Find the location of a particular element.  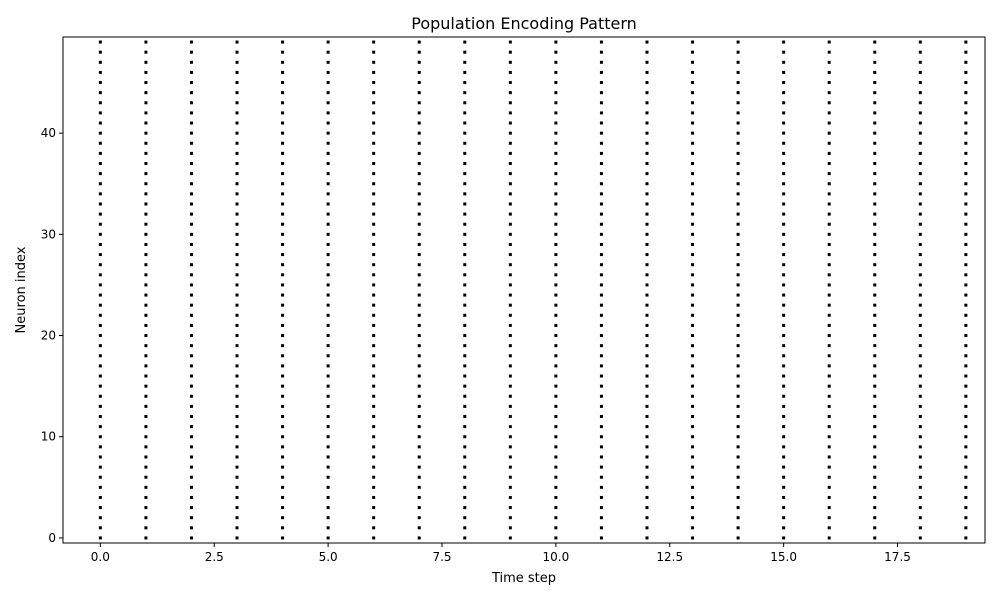

x-tick-label: 0.0 is located at coordinates (100, 557).